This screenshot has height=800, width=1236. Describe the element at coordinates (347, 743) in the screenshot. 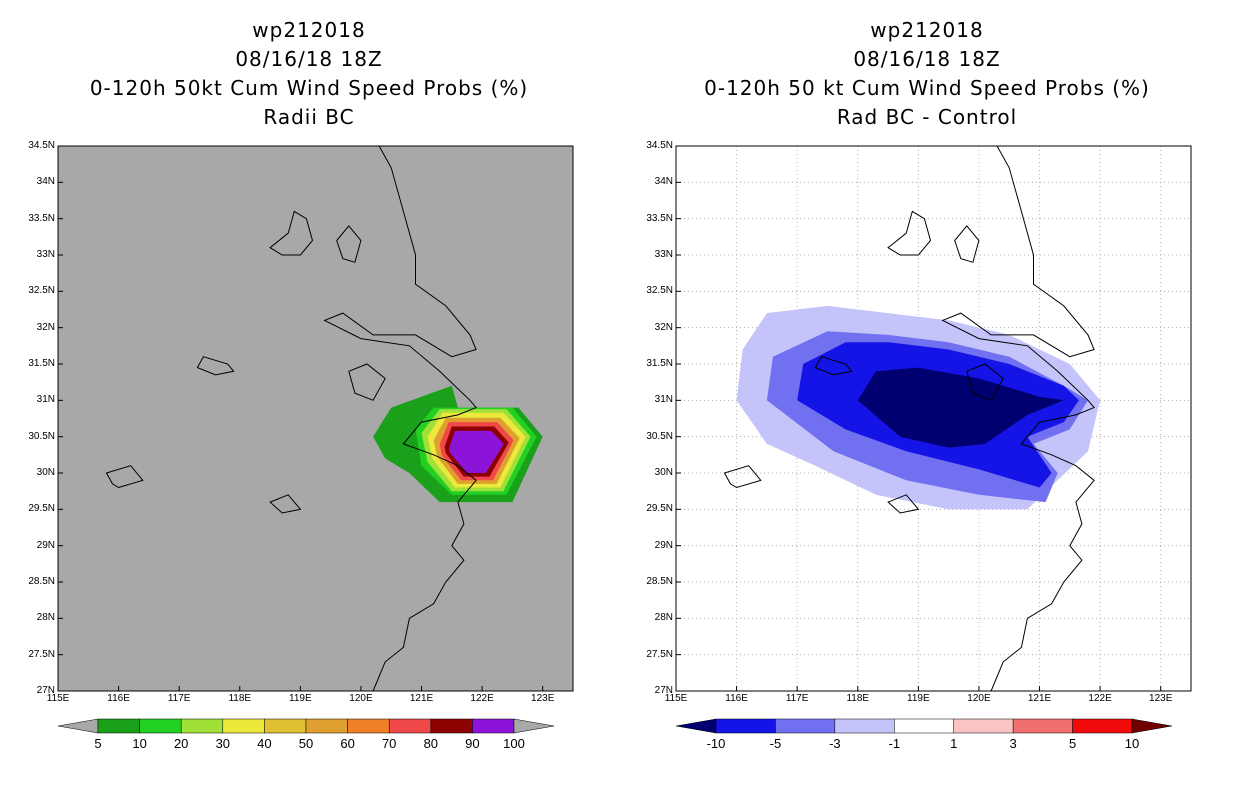

I see `left-colorbar-label: 60` at that location.